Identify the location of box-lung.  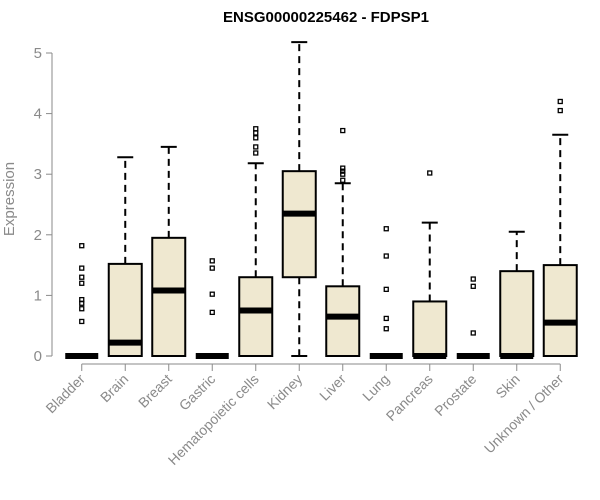
(386, 292).